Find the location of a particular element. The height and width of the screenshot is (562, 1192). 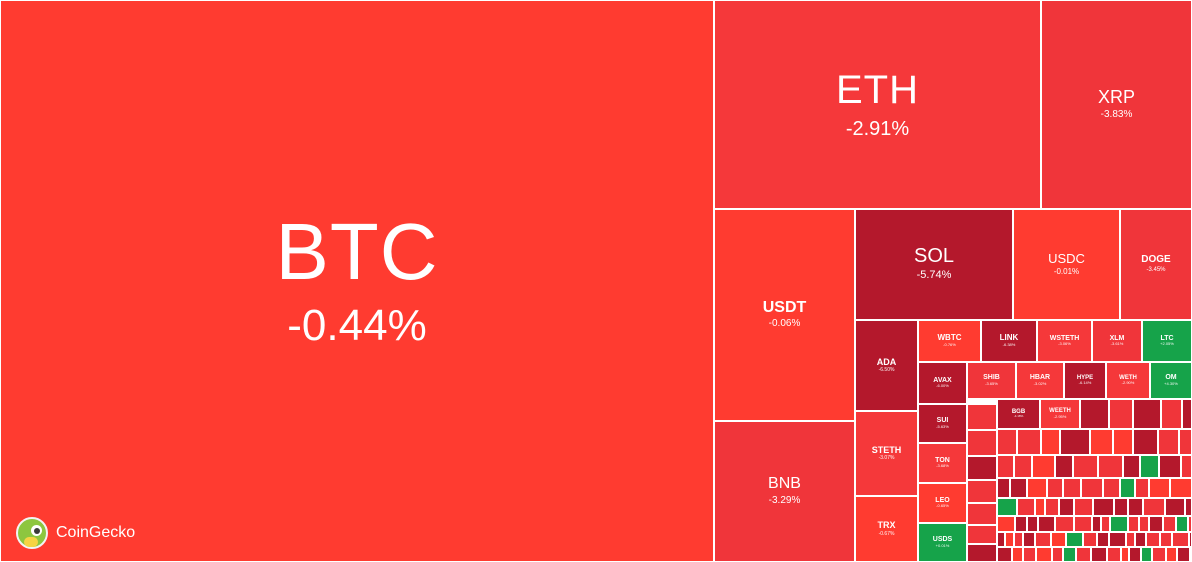

heatmap-tile-weeth: WEETH -2.95% is located at coordinates (1060, 414).